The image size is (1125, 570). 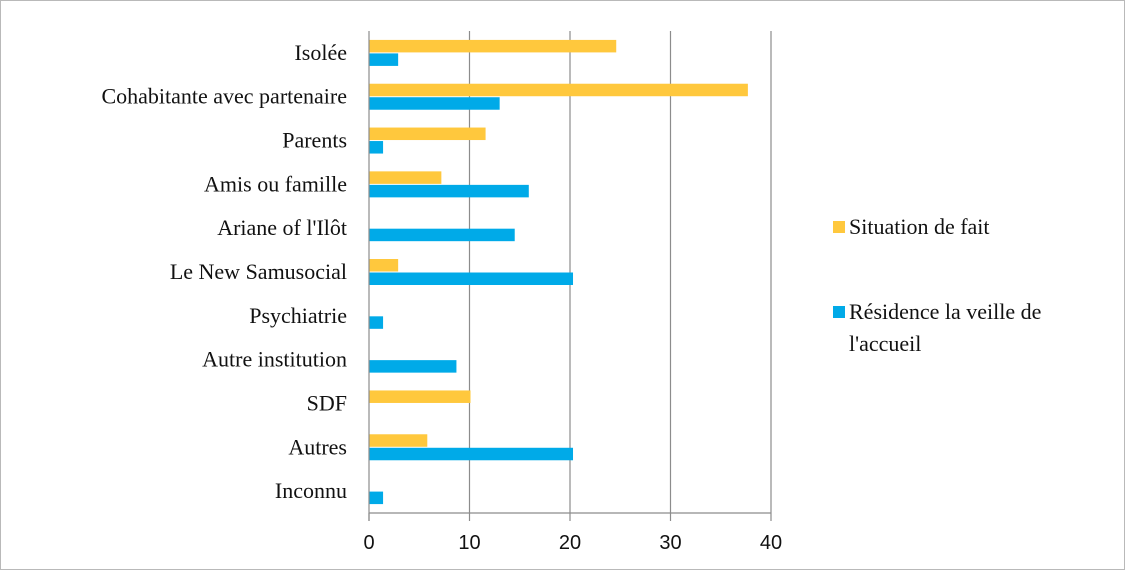 I want to click on category-label: Ariane of l'Ilôt, so click(x=282, y=227).